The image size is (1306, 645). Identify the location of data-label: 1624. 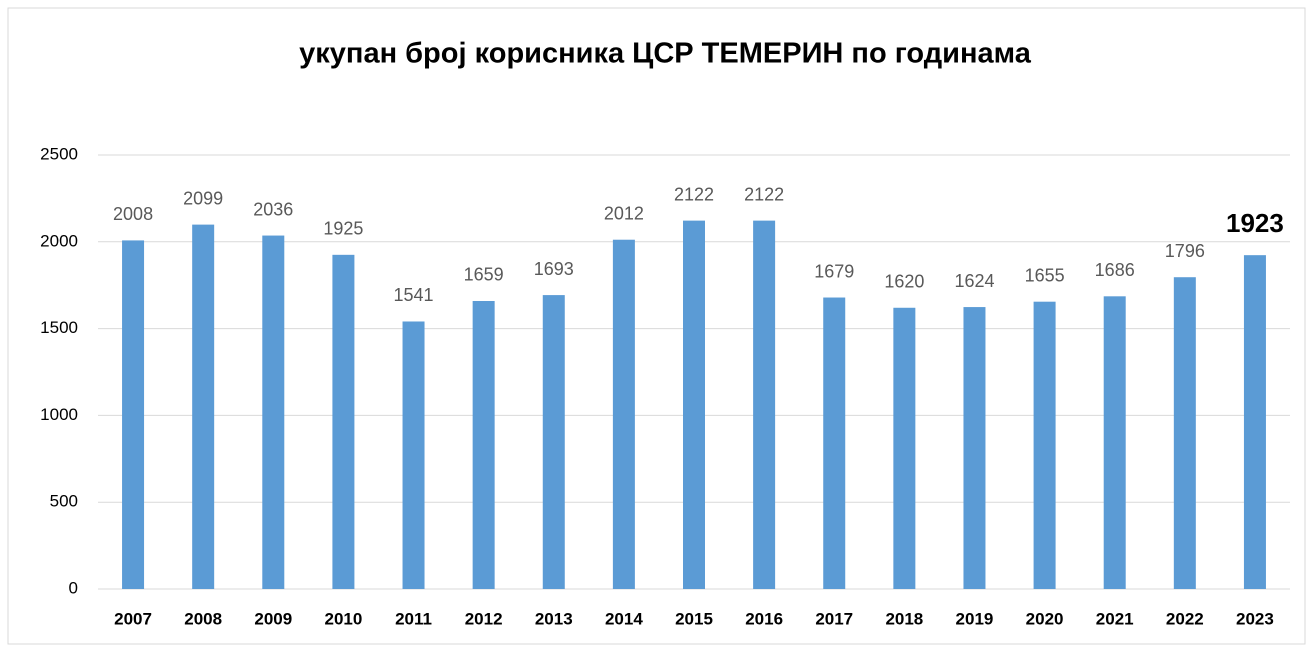
(974, 281).